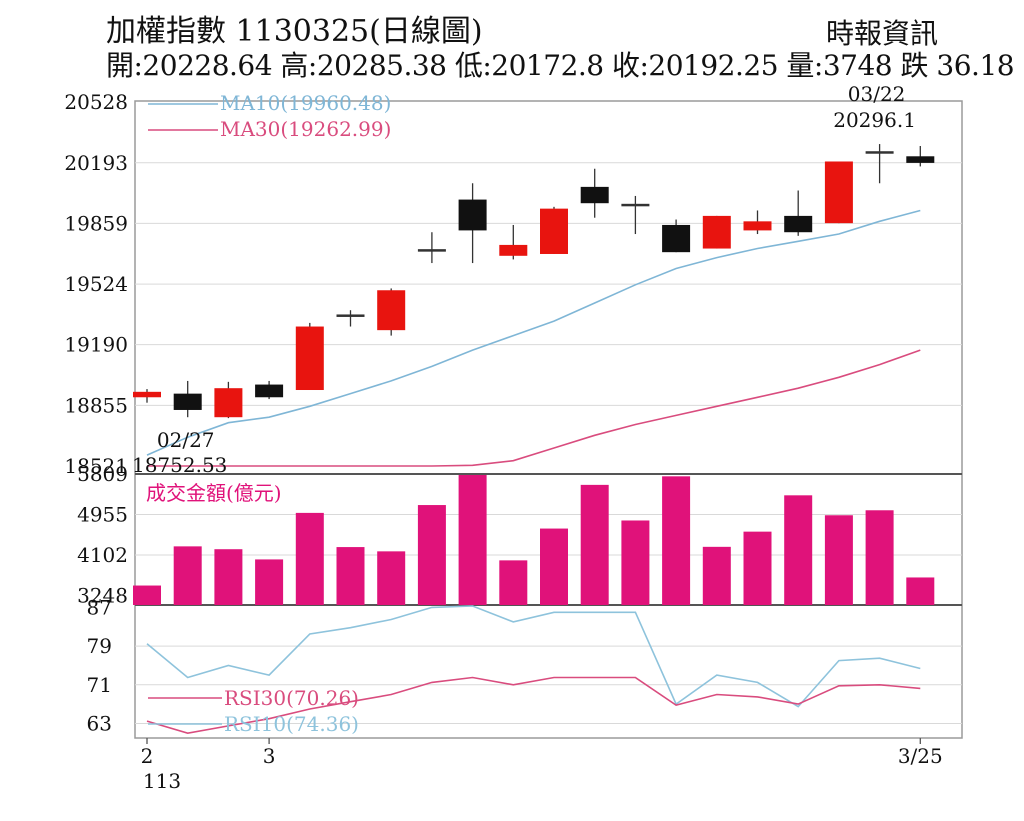  Describe the element at coordinates (102, 515) in the screenshot. I see `volume-tick-label: 4955` at that location.